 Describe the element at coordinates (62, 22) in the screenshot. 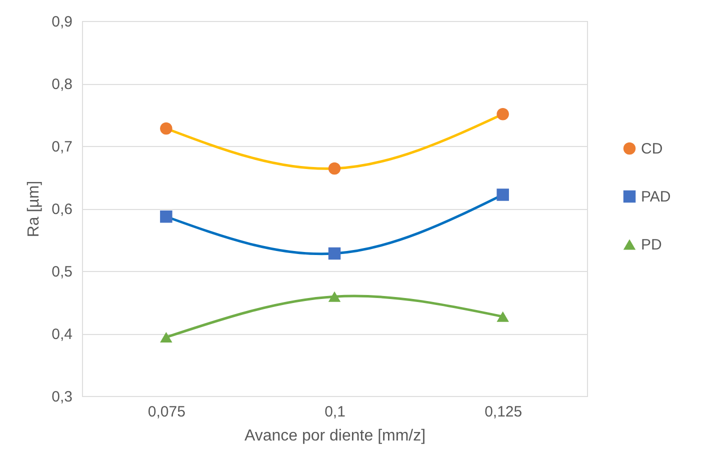

I see `y-tick-label: 0,9` at that location.